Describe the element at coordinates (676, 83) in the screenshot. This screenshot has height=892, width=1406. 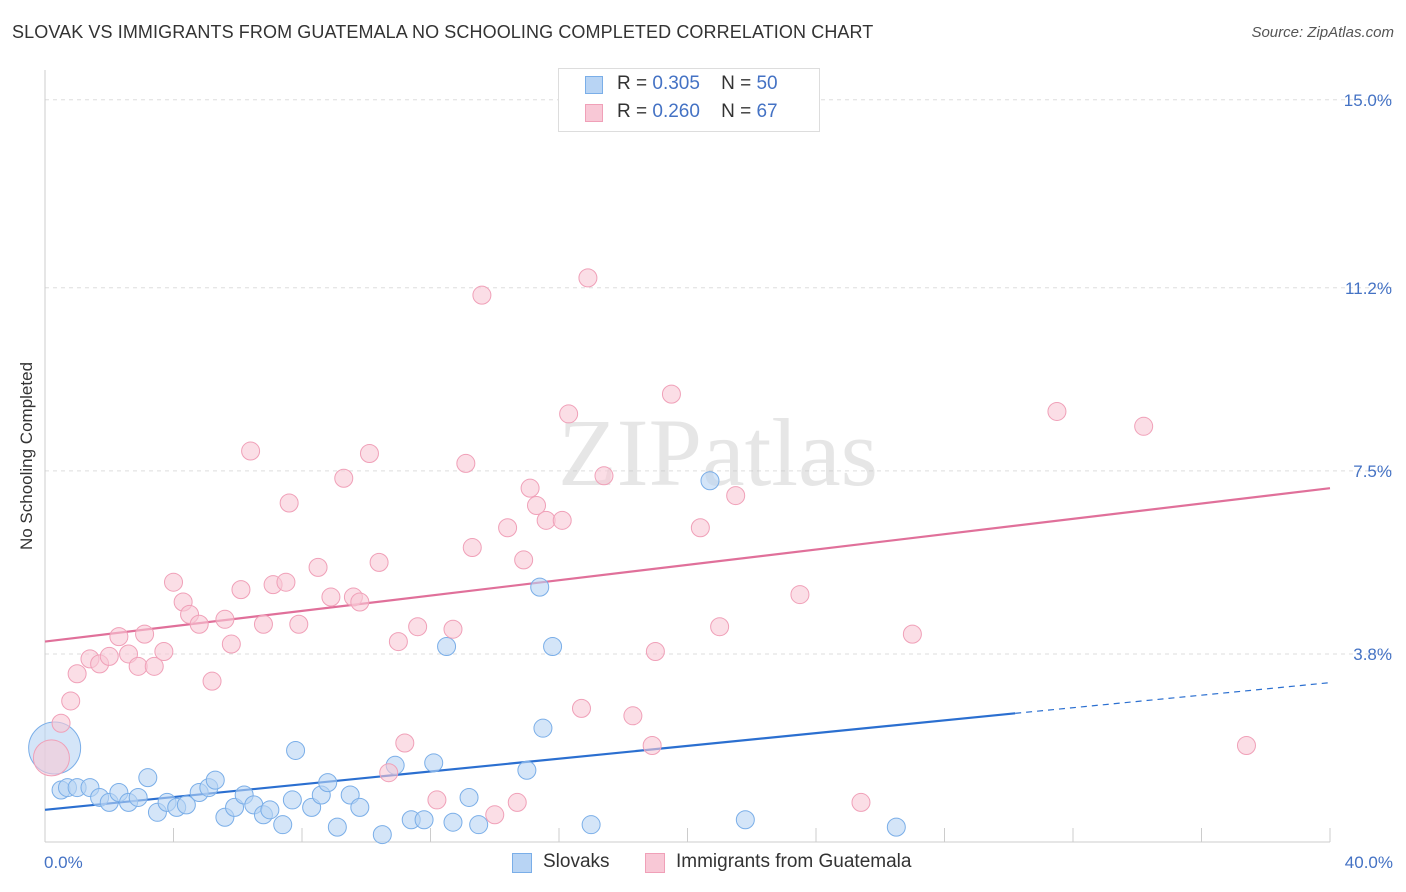
I see `legend-r-value: 0.305` at that location.